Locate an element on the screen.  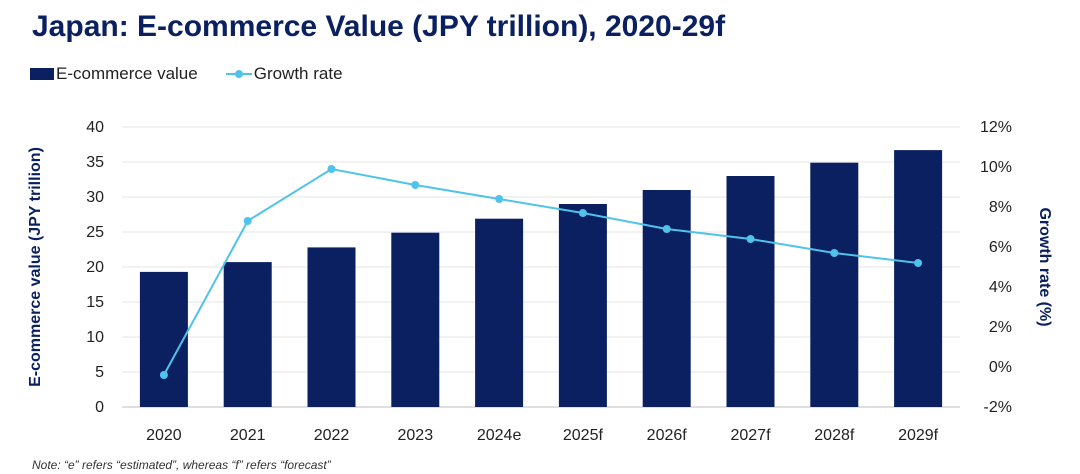
y-tick-label: 0 is located at coordinates (99, 407).